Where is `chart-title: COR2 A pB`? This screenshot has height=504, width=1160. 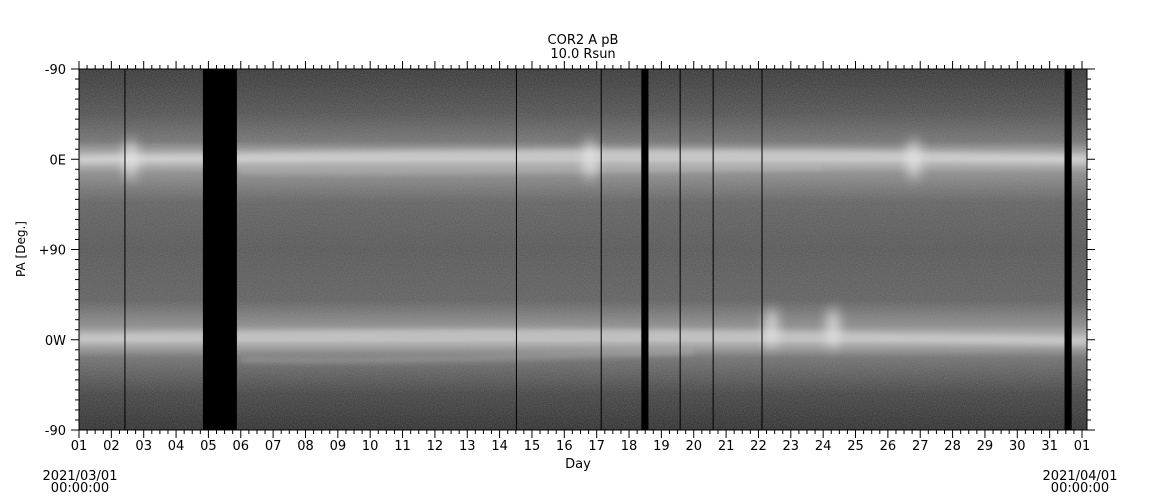
chart-title: COR2 A pB is located at coordinates (583, 40).